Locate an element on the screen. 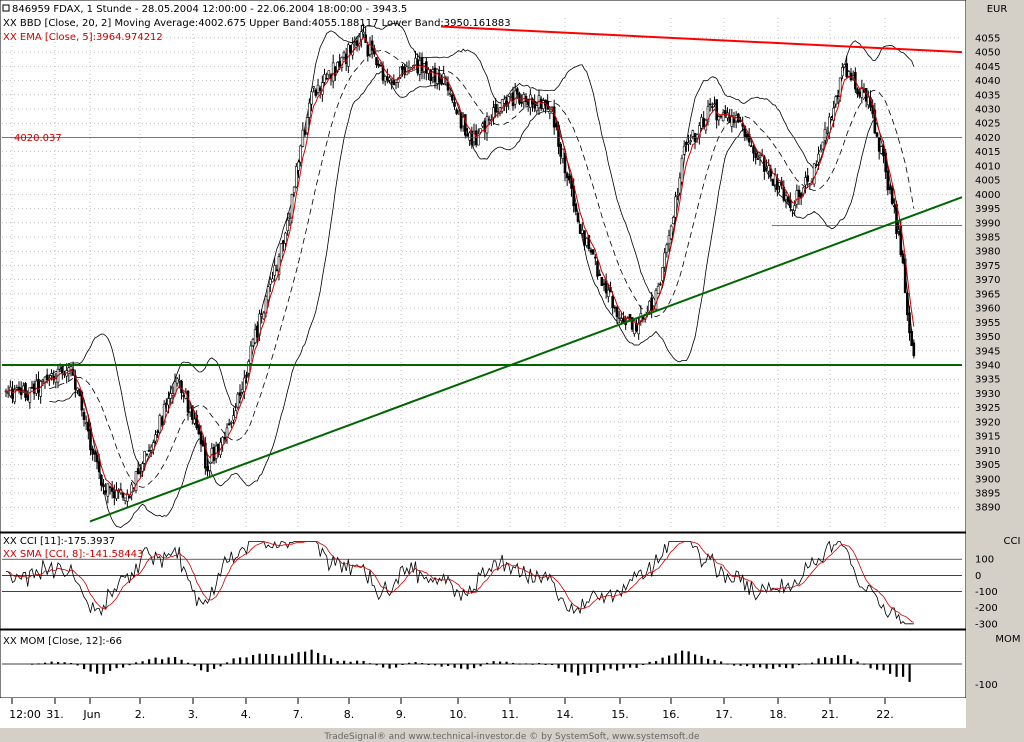 Image resolution: width=1024 pixels, height=742 pixels. y-tick-label: 3970 is located at coordinates (987, 280).